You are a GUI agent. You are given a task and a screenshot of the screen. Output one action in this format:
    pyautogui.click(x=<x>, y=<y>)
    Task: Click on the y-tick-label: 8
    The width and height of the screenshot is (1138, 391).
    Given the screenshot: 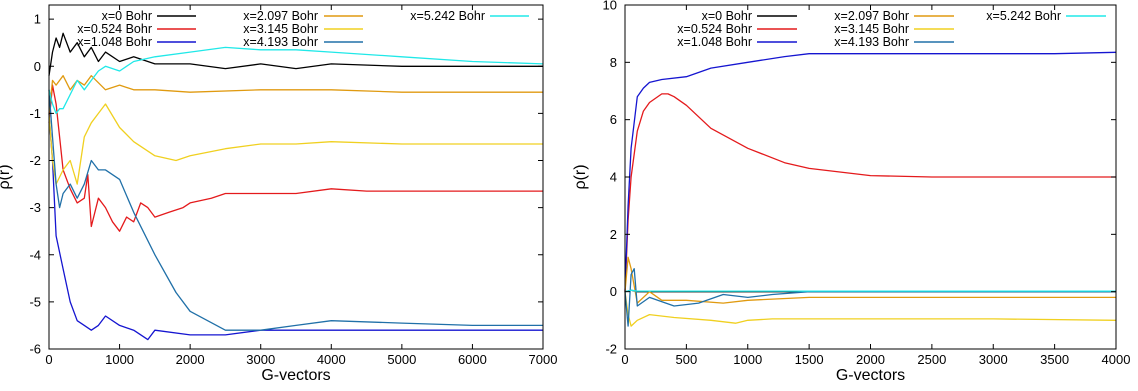 What is the action you would take?
    pyautogui.click(x=613, y=62)
    